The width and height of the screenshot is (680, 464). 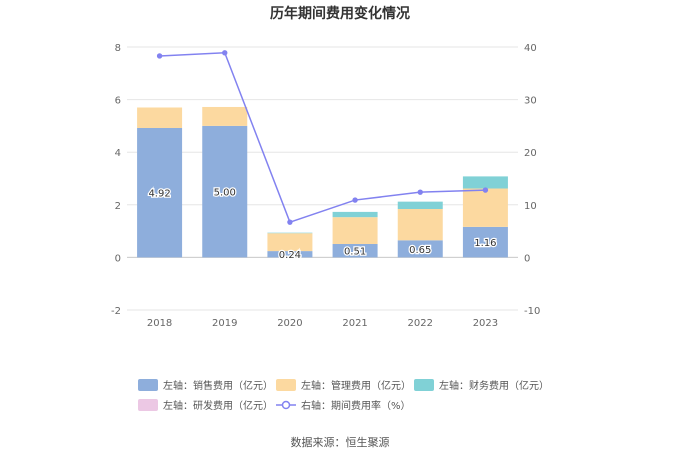 What do you see at coordinates (118, 153) in the screenshot?
I see `y-left-tick-label: 4` at bounding box center [118, 153].